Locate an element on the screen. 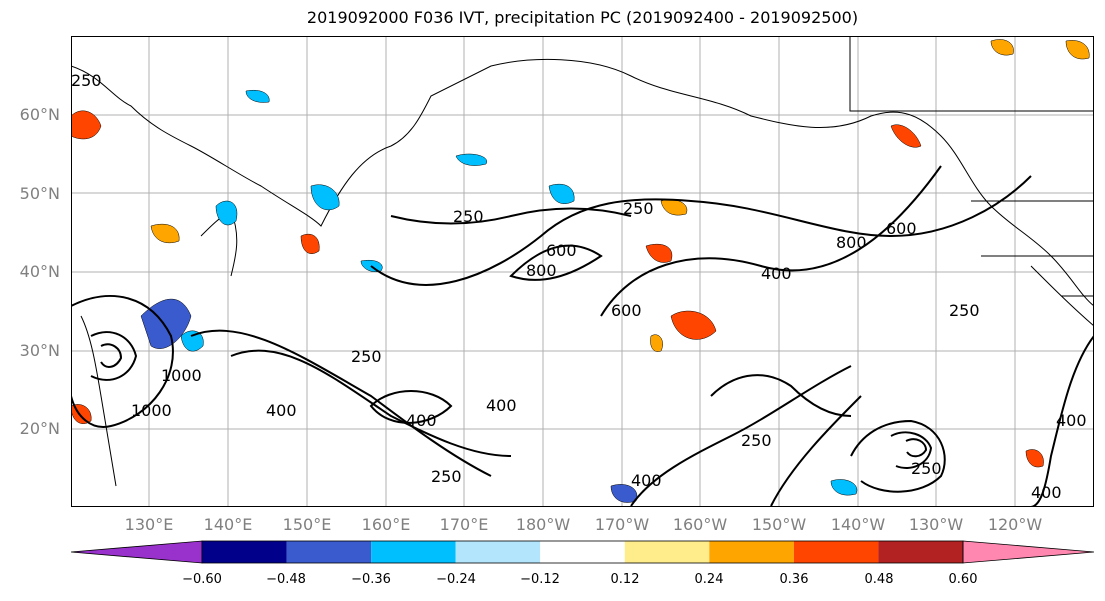  colorbar-tick: 0.36 is located at coordinates (794, 579).